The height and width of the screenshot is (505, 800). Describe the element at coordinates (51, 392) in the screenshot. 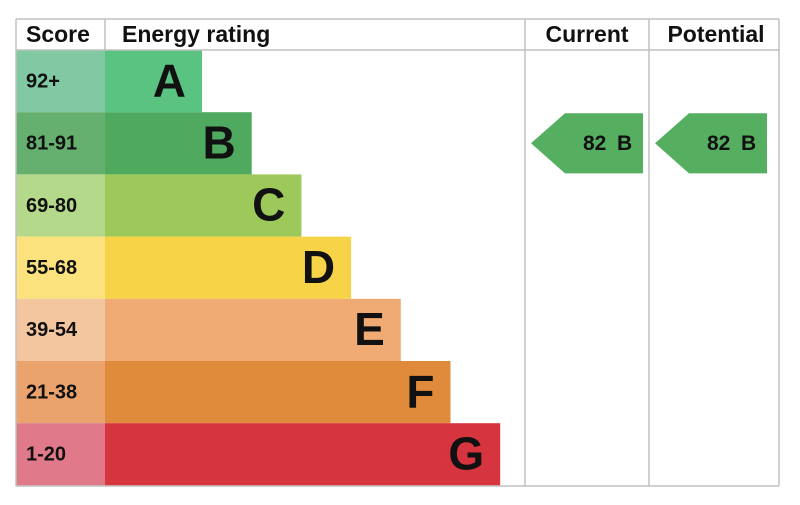

I see `score-label: 21-38` at that location.